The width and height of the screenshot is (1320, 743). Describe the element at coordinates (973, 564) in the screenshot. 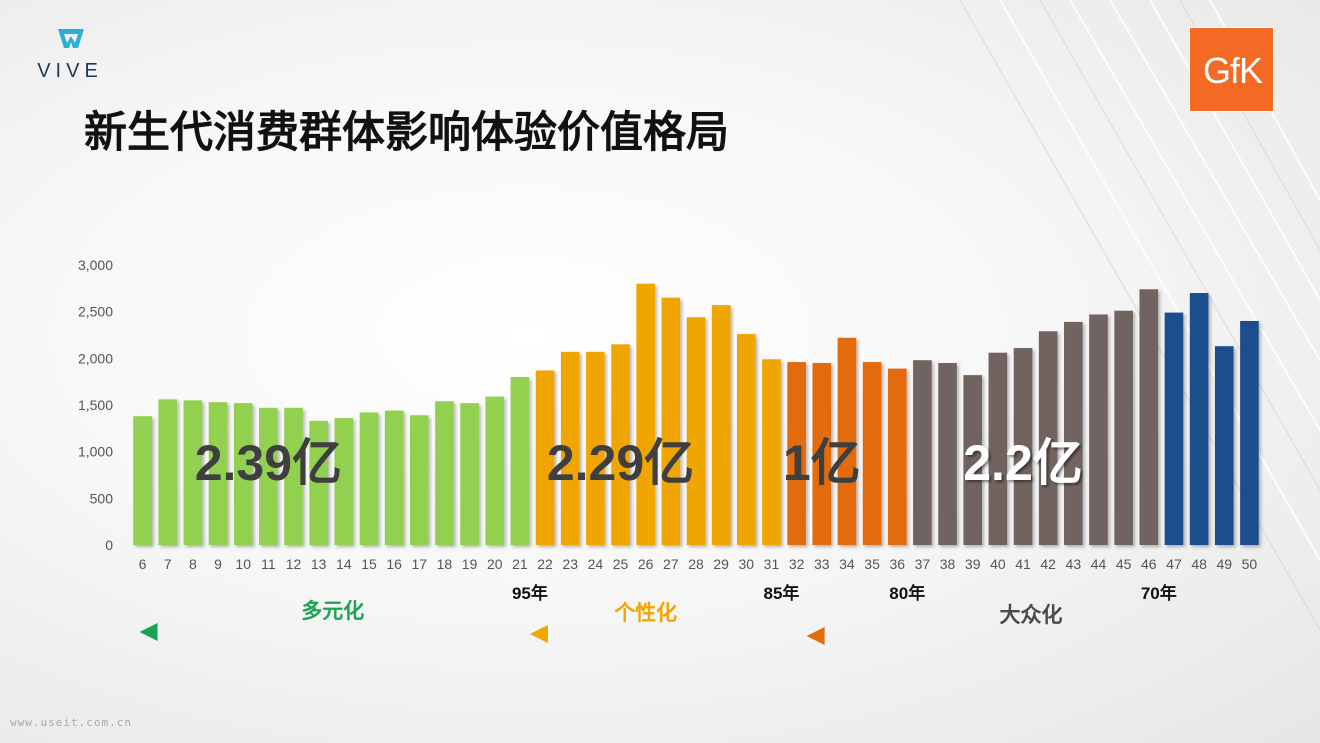

I see `x-tick-label: 39` at that location.